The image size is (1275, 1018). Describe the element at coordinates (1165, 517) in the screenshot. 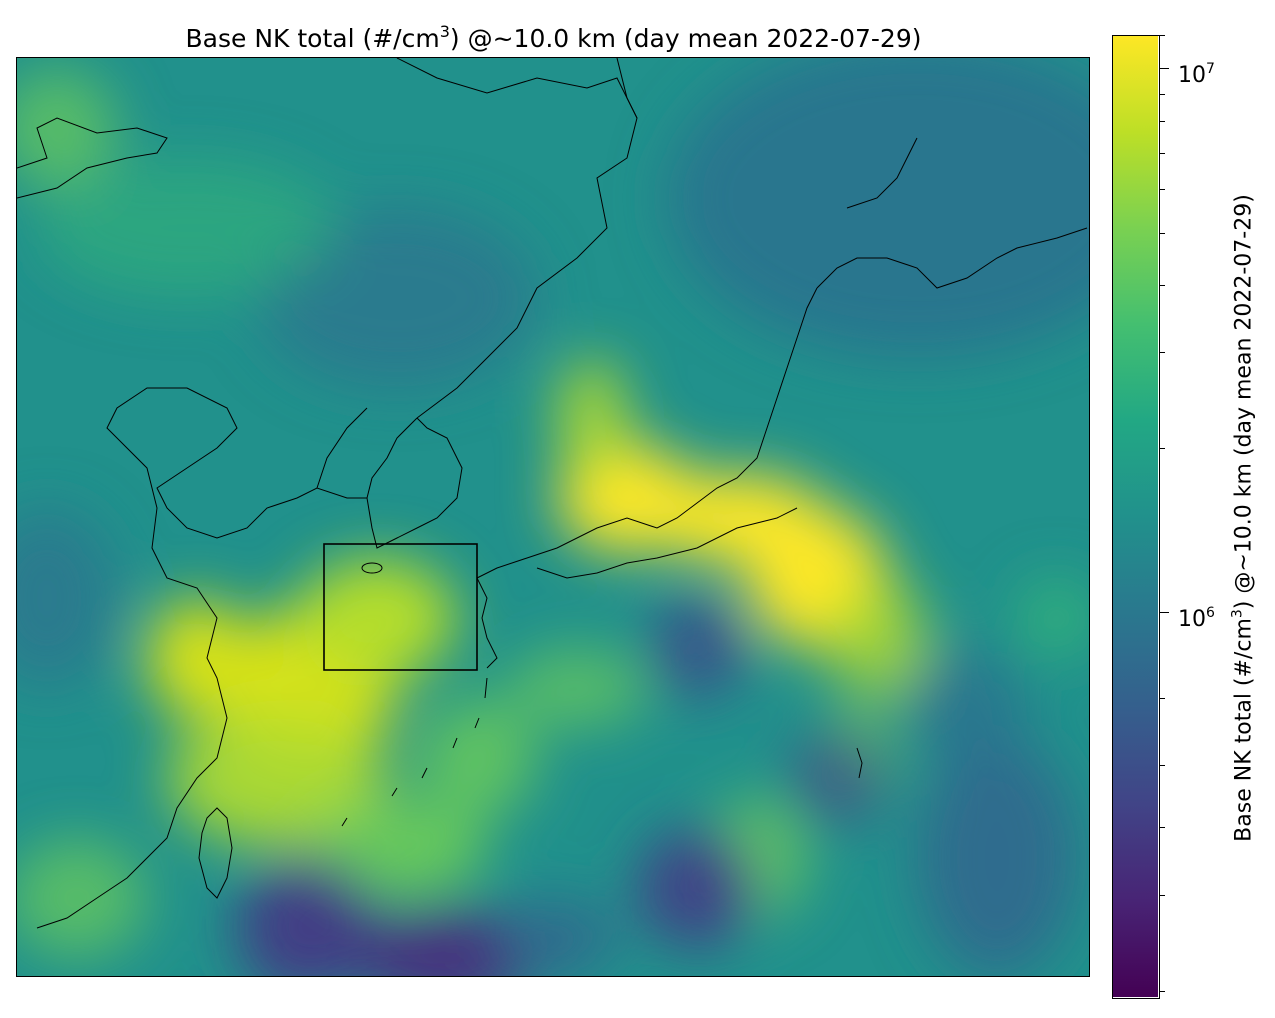

I see `colorbar-ticks` at that location.